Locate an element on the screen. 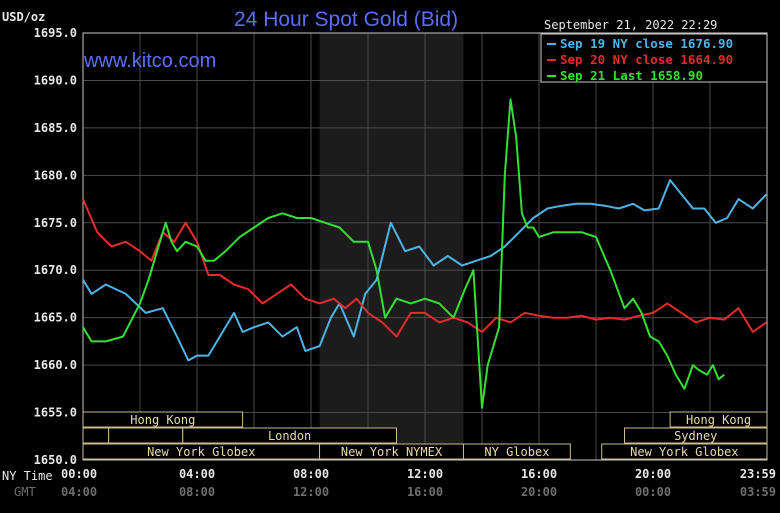 Image resolution: width=780 pixels, height=513 pixels. session-bar: NY Globex is located at coordinates (516, 451).